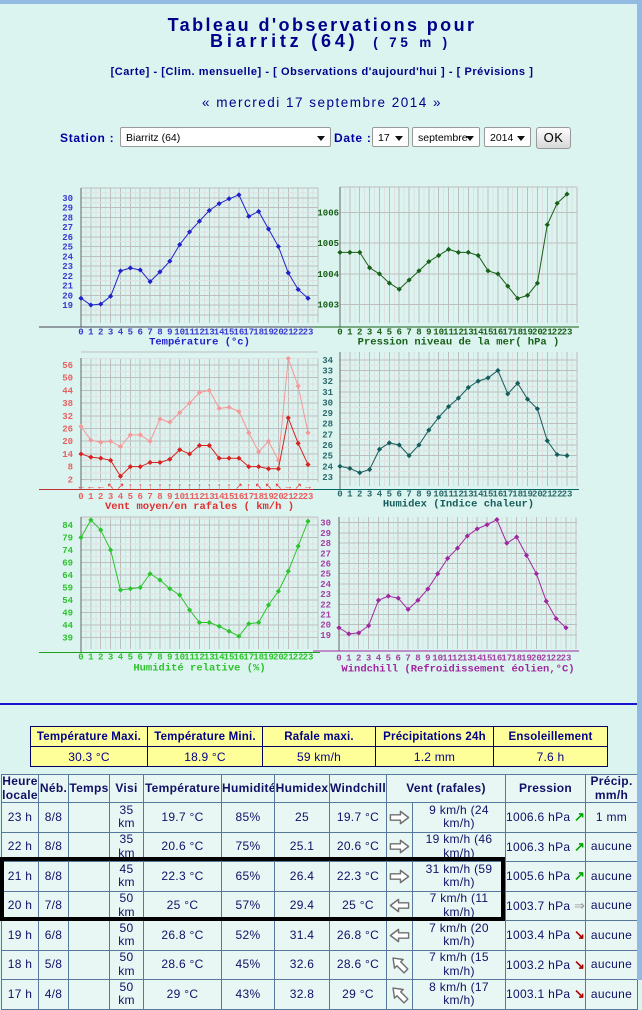 This screenshot has height=1010, width=642. What do you see at coordinates (67, 564) in the screenshot?
I see `svg-text: 69` at bounding box center [67, 564].